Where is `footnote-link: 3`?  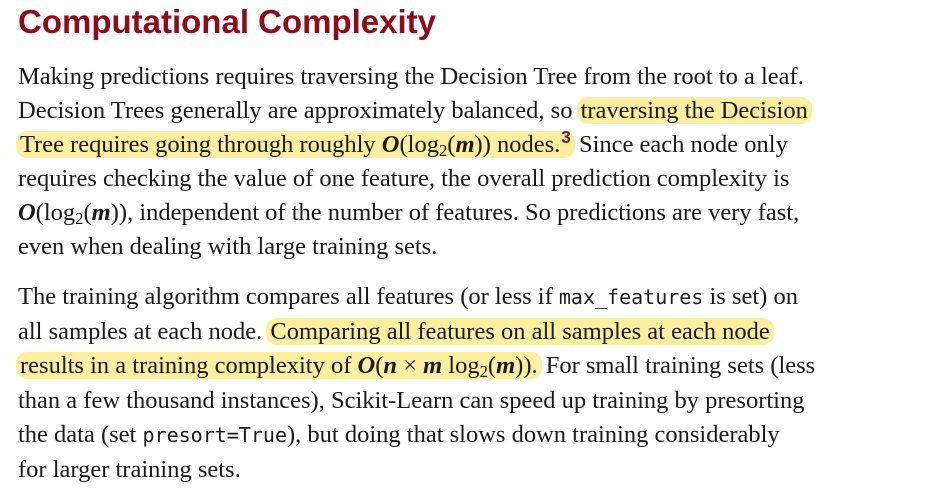
footnote-link: 3 is located at coordinates (566, 136).